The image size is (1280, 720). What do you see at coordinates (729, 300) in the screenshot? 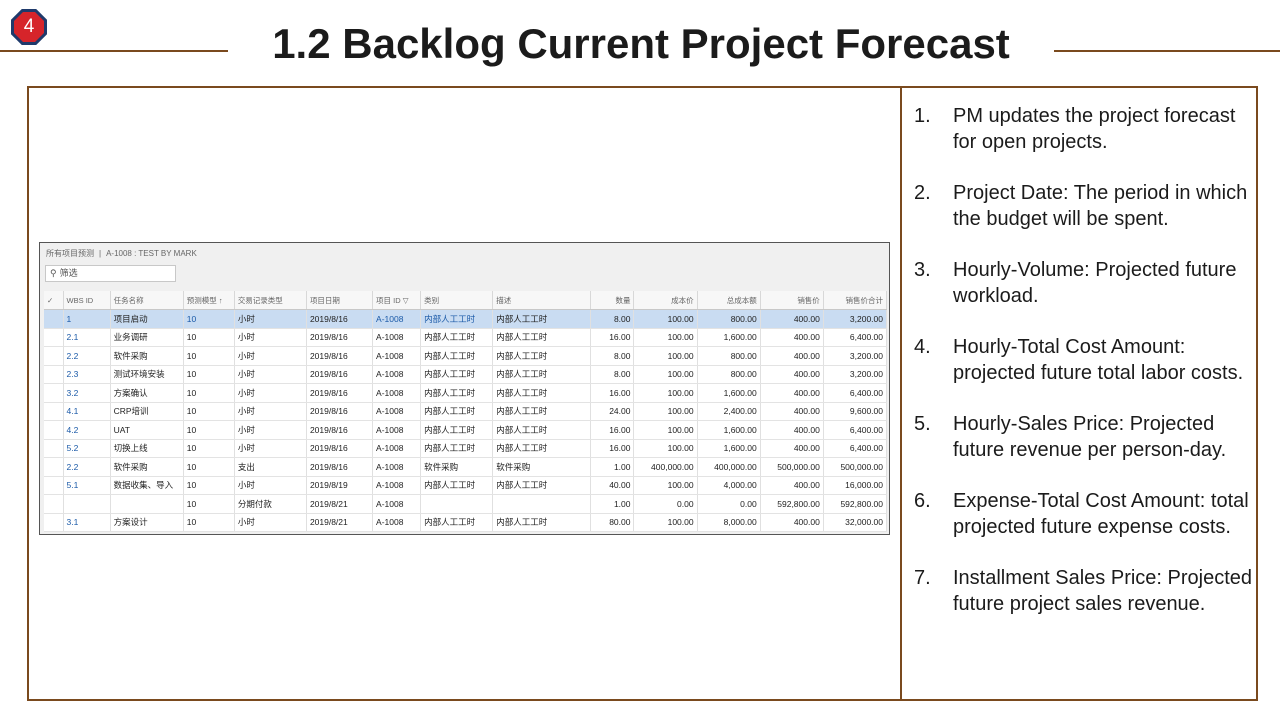
I see `column-header: 总成本额` at bounding box center [729, 300].